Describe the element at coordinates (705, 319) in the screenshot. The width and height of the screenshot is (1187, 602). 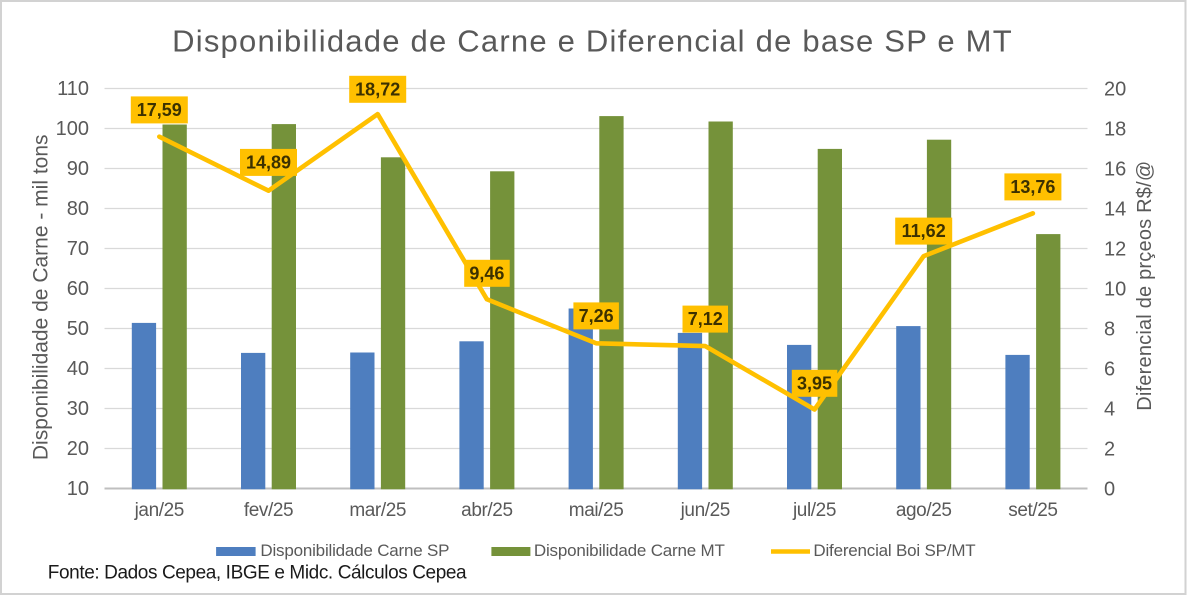
I see `svg-text: 7,12` at that location.